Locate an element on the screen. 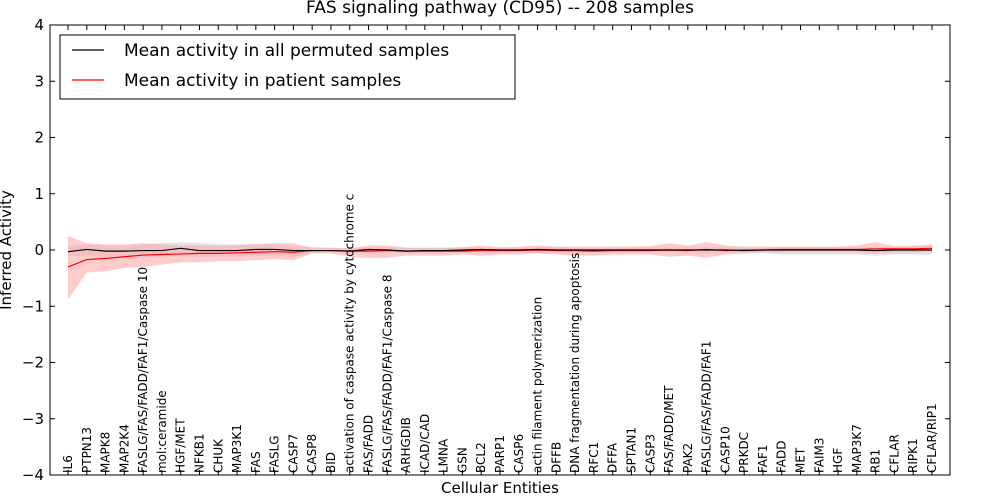 This screenshot has height=504, width=1000. series-0-line is located at coordinates (499, 250).